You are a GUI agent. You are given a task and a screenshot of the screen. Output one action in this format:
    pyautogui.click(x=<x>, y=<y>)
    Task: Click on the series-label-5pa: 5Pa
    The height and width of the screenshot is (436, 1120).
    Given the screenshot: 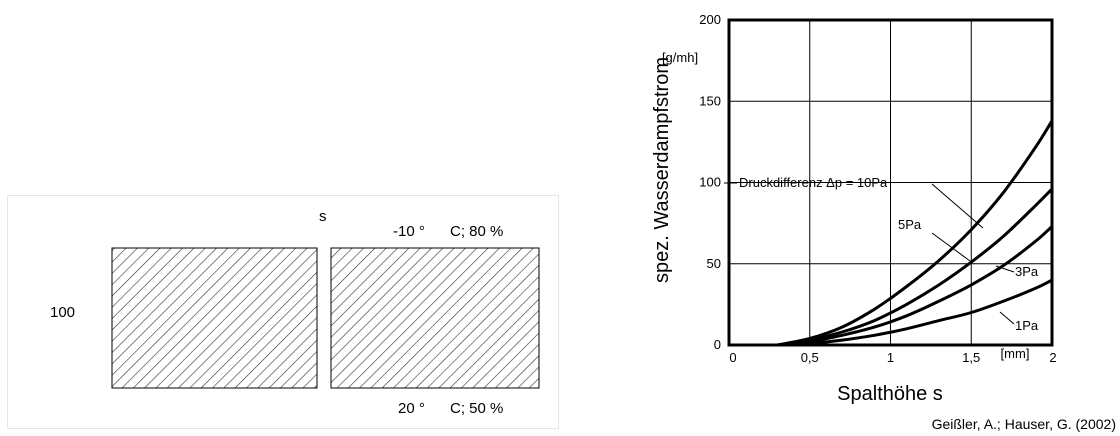 What is the action you would take?
    pyautogui.click(x=910, y=224)
    